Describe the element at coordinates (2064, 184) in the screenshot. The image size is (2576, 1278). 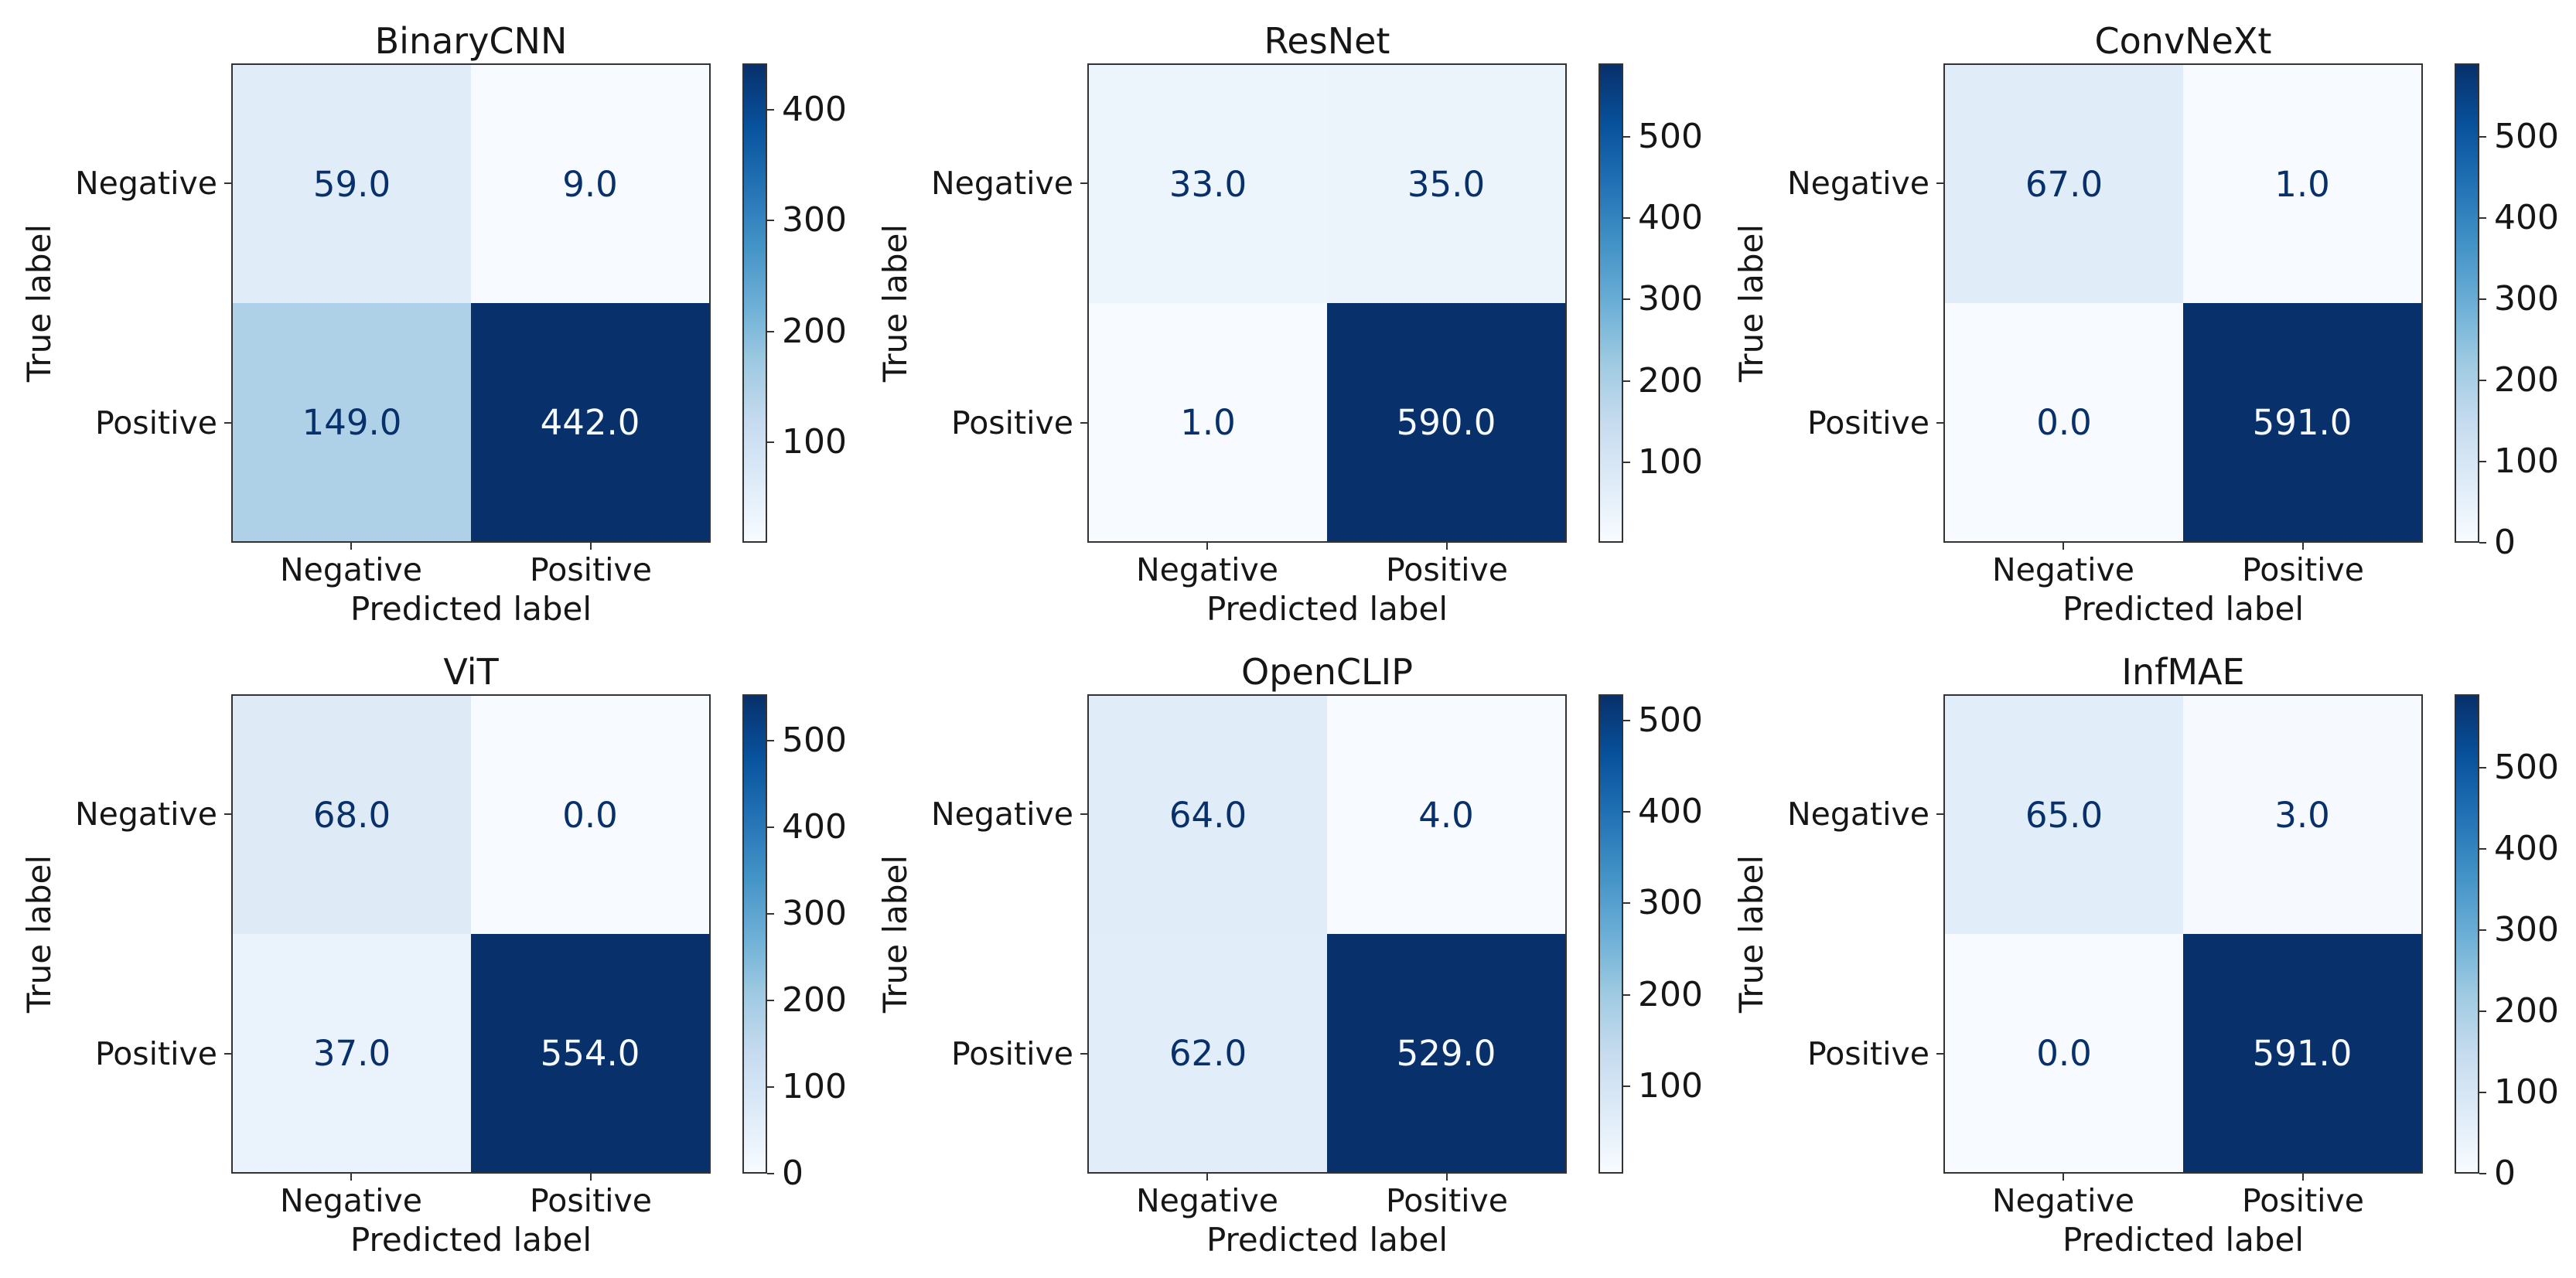
I see `matrix-cell-r0c0: 67.0` at that location.